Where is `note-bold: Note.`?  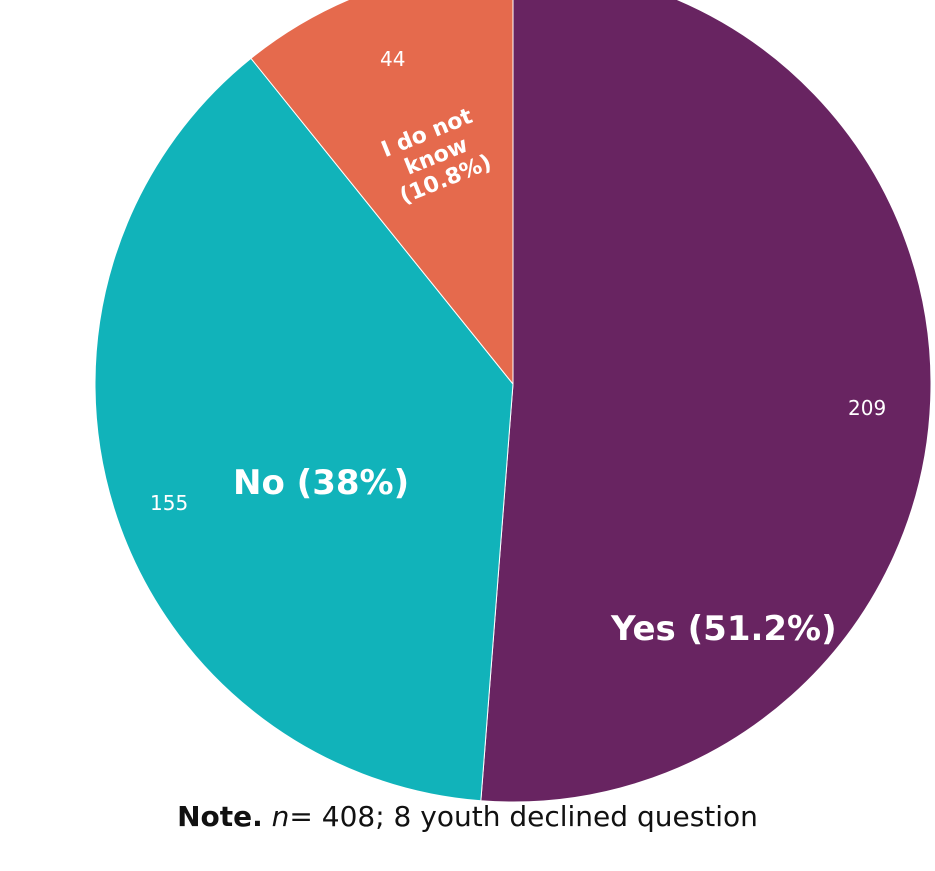 note-bold: Note. is located at coordinates (220, 816).